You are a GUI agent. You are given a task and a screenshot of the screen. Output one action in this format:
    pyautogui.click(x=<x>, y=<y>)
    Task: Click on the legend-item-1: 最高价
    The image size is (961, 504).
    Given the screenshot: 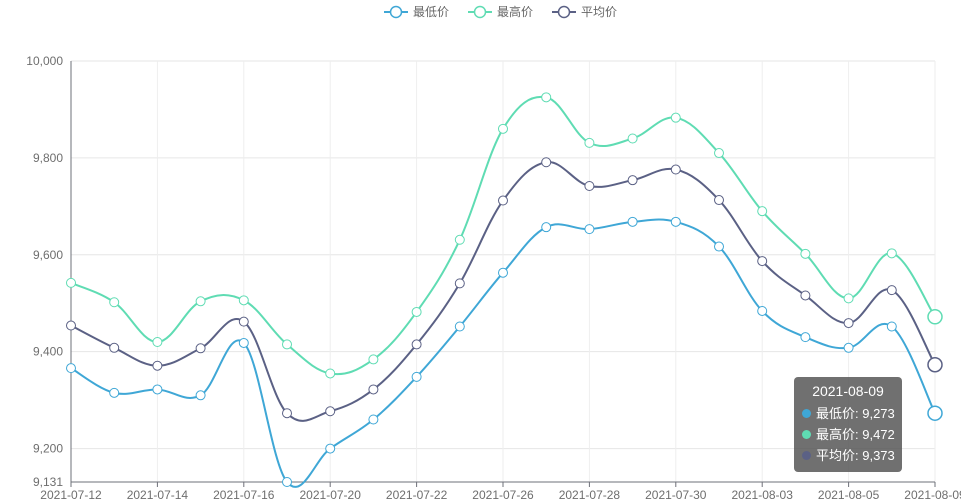 What is the action you would take?
    pyautogui.click(x=500, y=11)
    